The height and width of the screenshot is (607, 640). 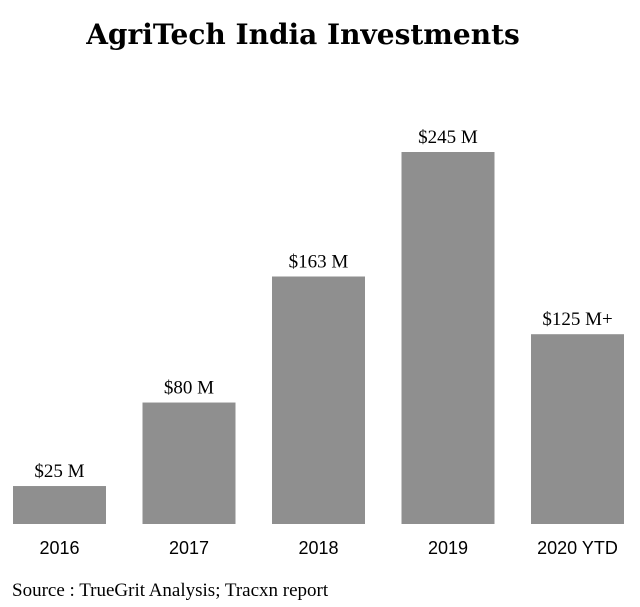 What do you see at coordinates (318, 548) in the screenshot?
I see `x-tick-2018: 2018` at bounding box center [318, 548].